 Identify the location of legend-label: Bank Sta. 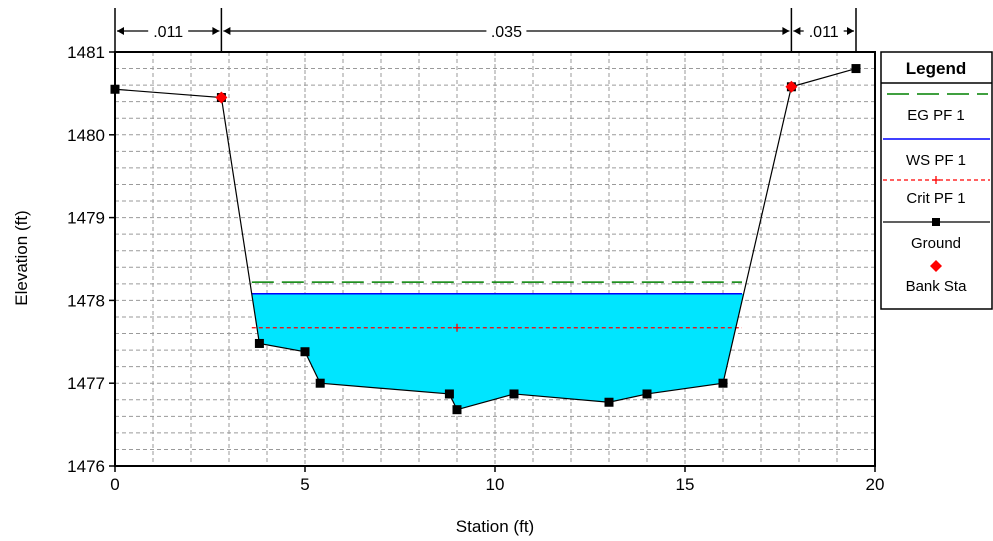
(937, 286).